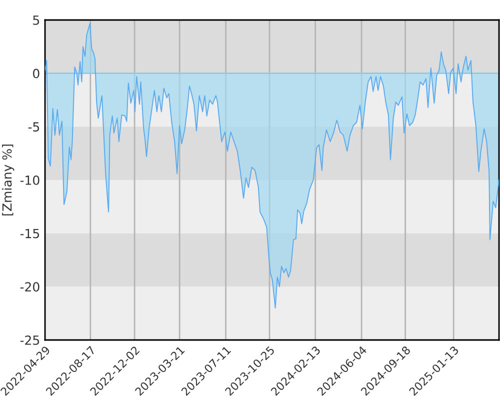  I want to click on y-tick-label: -15, so click(30, 233).